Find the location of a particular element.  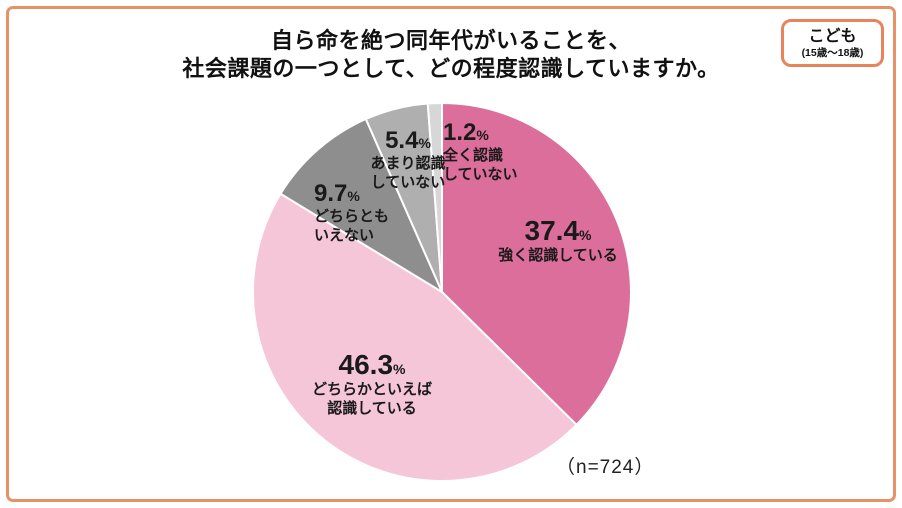

slice-text-little-aware-1: あまり認識 is located at coordinates (408, 163).